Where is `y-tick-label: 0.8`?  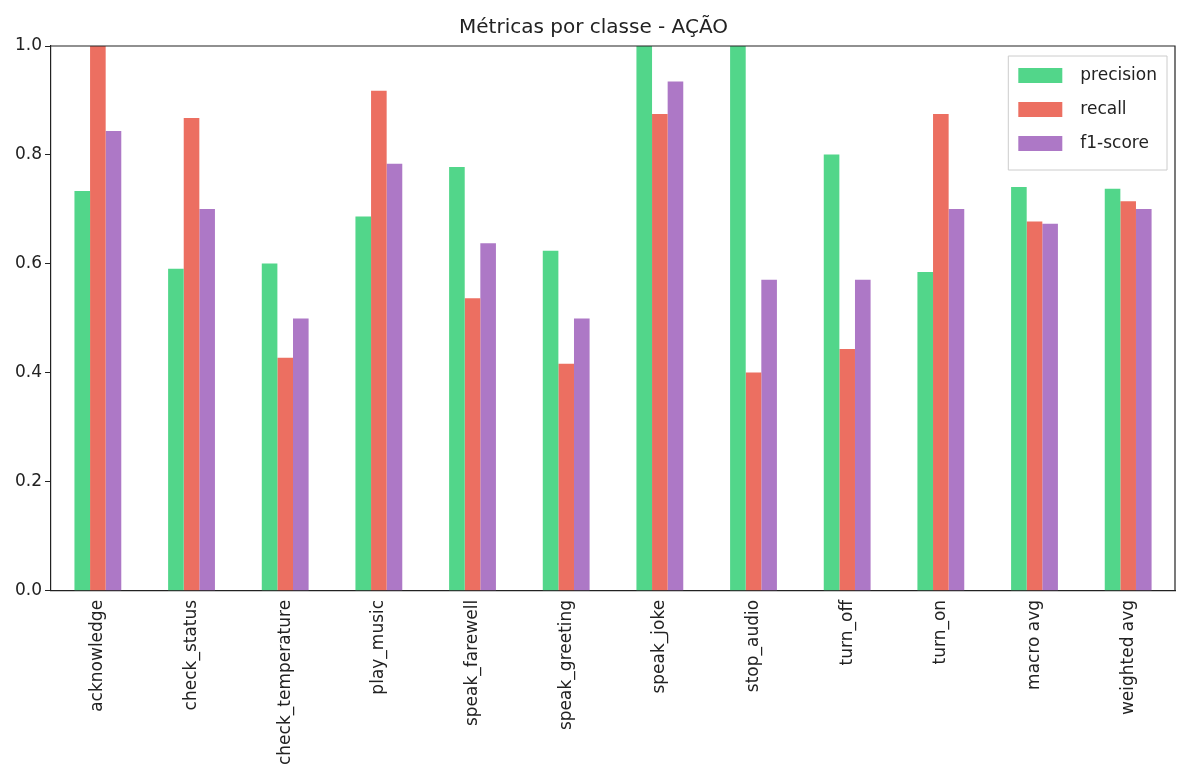
y-tick-label: 0.8 is located at coordinates (28, 153).